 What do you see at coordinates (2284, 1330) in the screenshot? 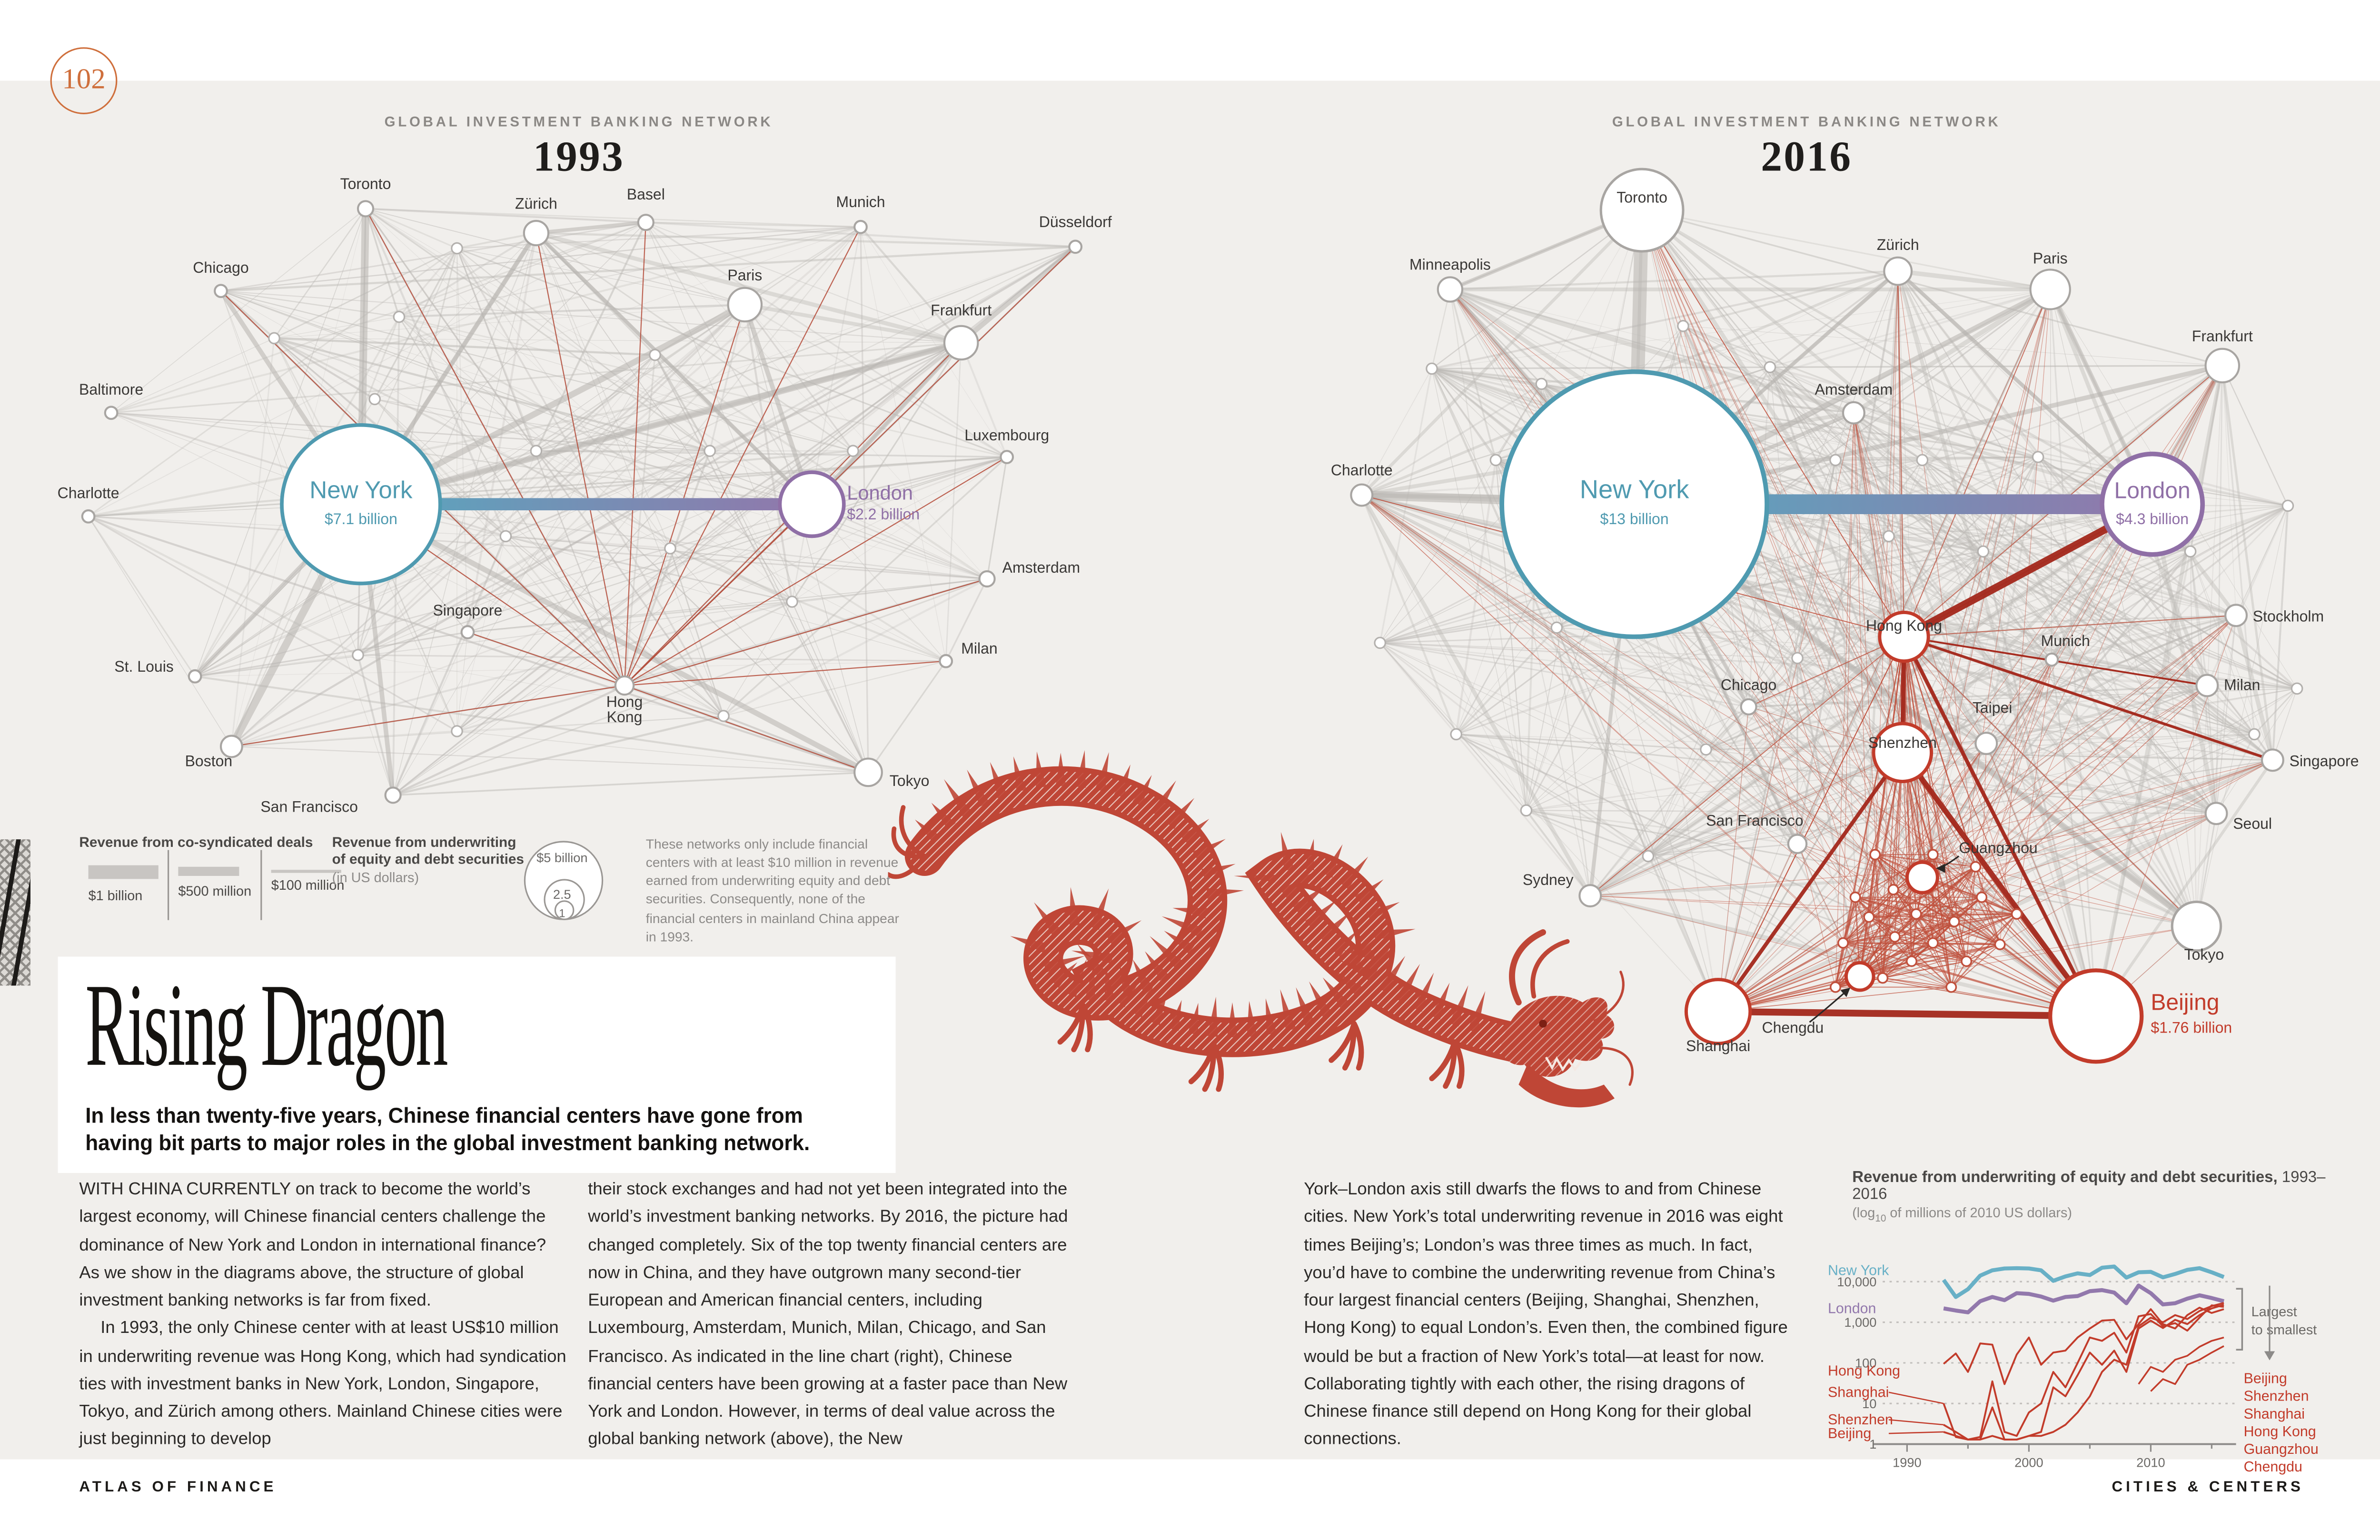
I see `bracket-label: to smallest` at bounding box center [2284, 1330].